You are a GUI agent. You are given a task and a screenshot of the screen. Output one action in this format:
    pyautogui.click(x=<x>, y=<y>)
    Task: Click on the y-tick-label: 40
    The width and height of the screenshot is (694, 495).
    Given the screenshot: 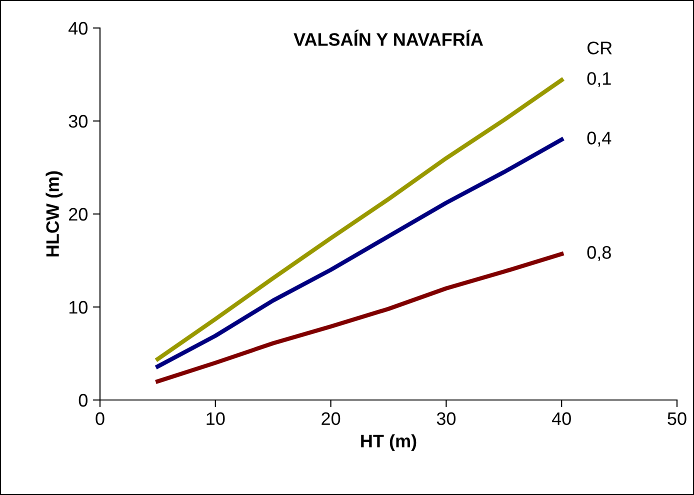 What is the action you would take?
    pyautogui.click(x=78, y=28)
    